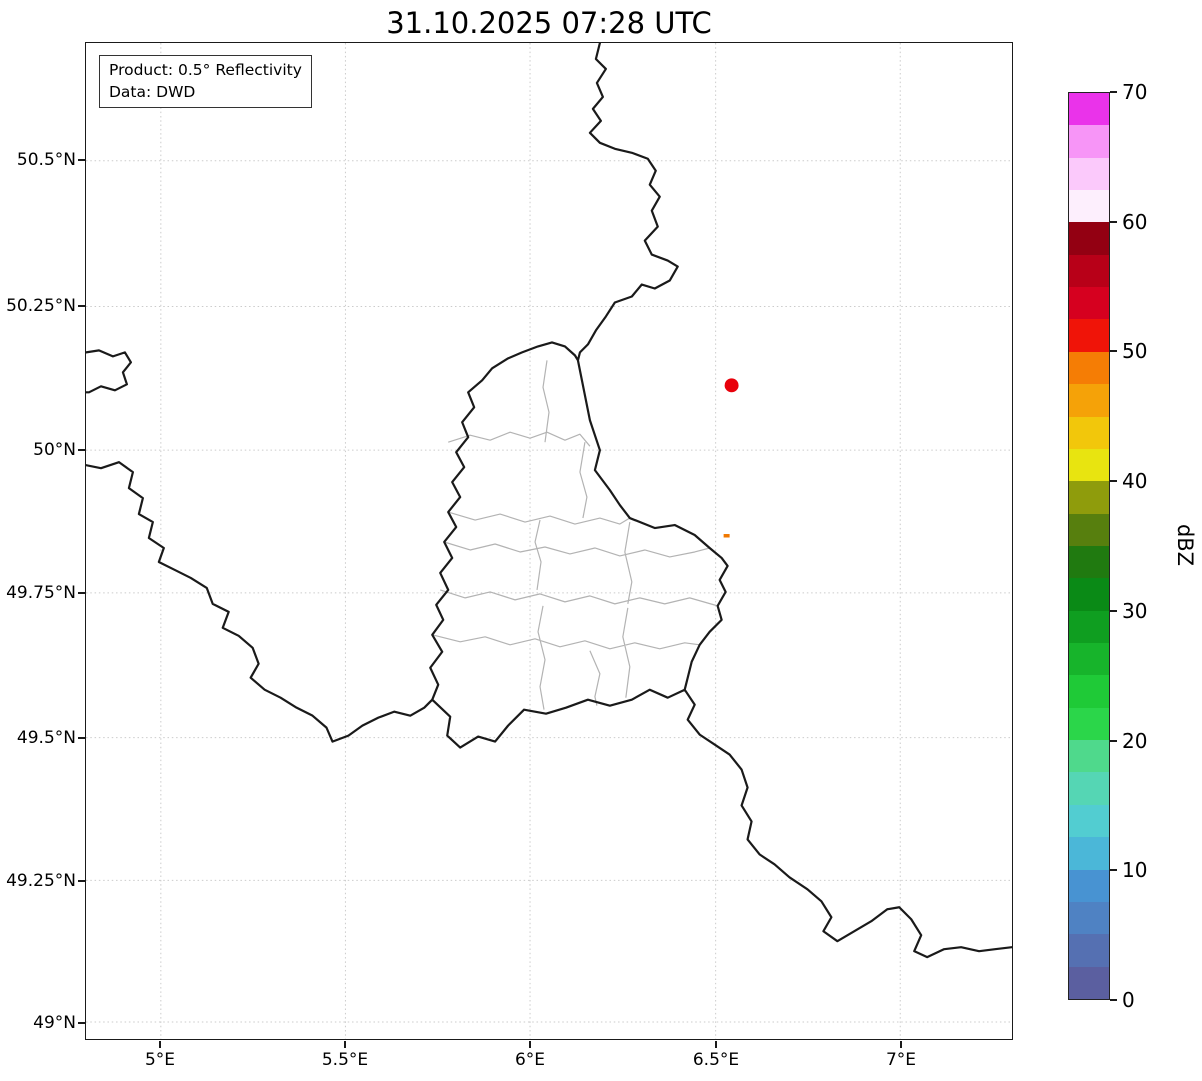 The height and width of the screenshot is (1081, 1202). I want to click on lat-tick-label: 50°N, so click(54, 450).